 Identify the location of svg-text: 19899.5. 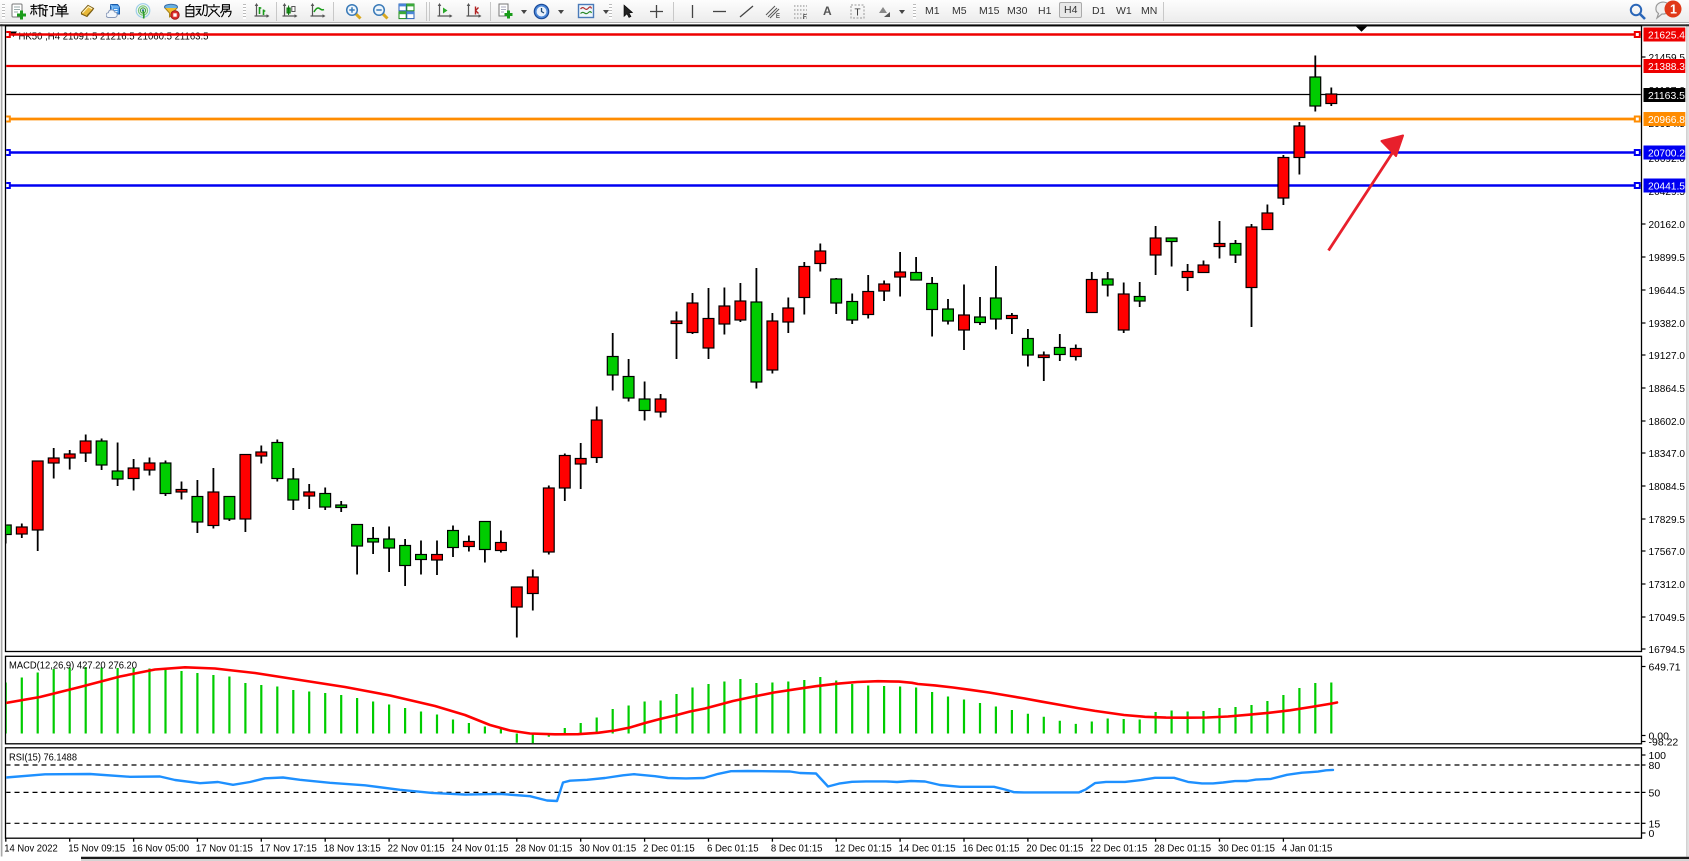
(1667, 258).